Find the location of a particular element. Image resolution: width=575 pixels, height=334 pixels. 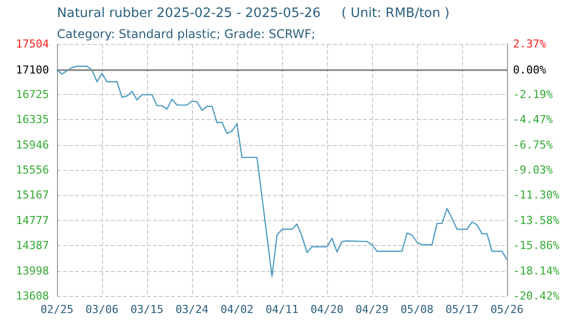

y2-tick-label: -20.42% is located at coordinates (536, 296).